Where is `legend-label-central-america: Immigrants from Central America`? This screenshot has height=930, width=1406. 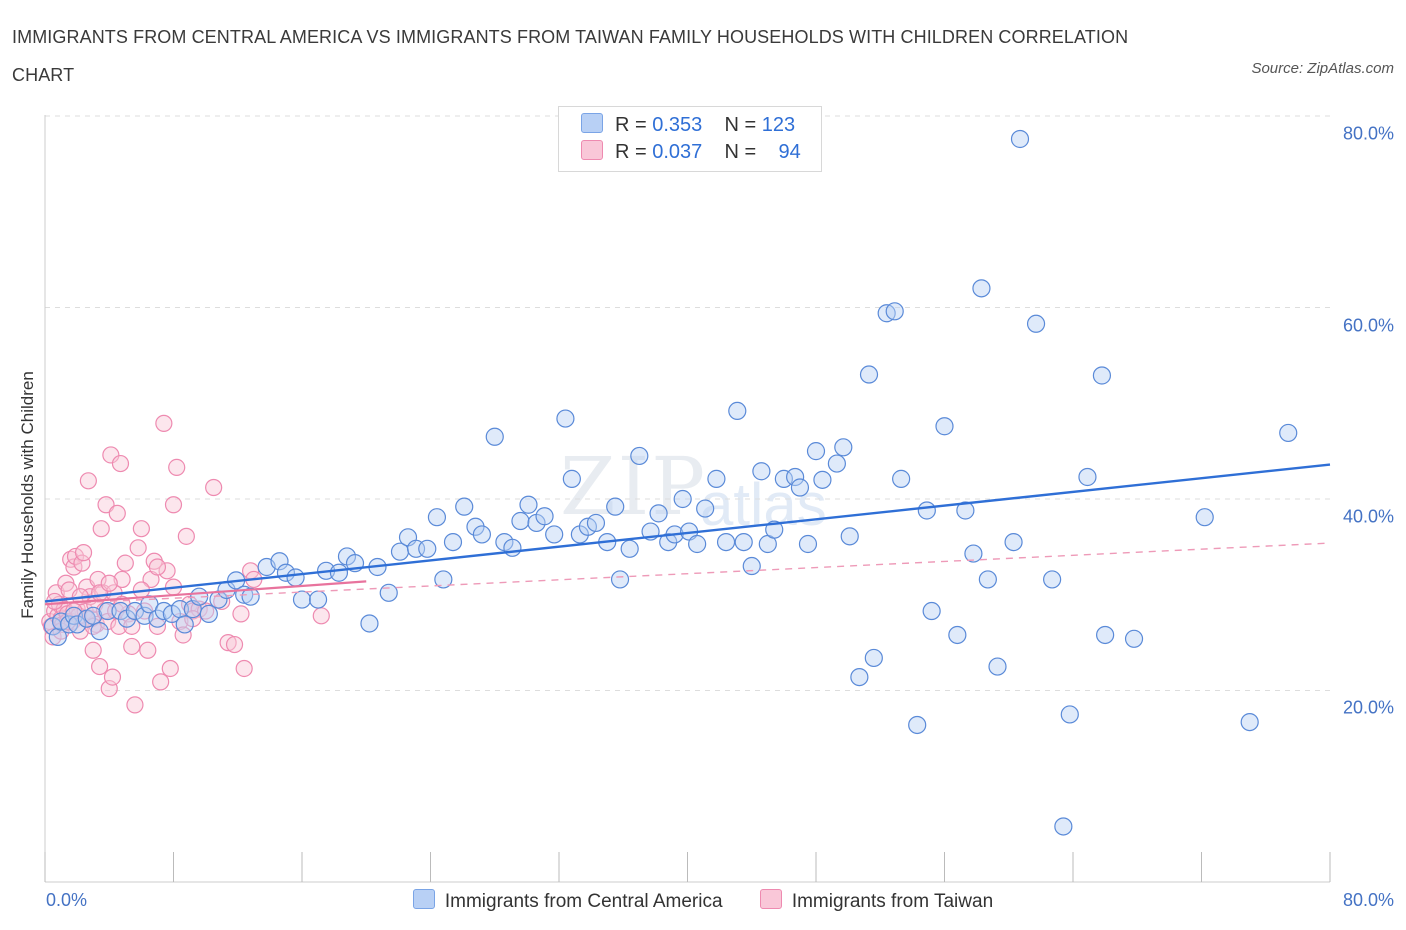
legend-label-central-america: Immigrants from Central America is located at coordinates (583, 901).